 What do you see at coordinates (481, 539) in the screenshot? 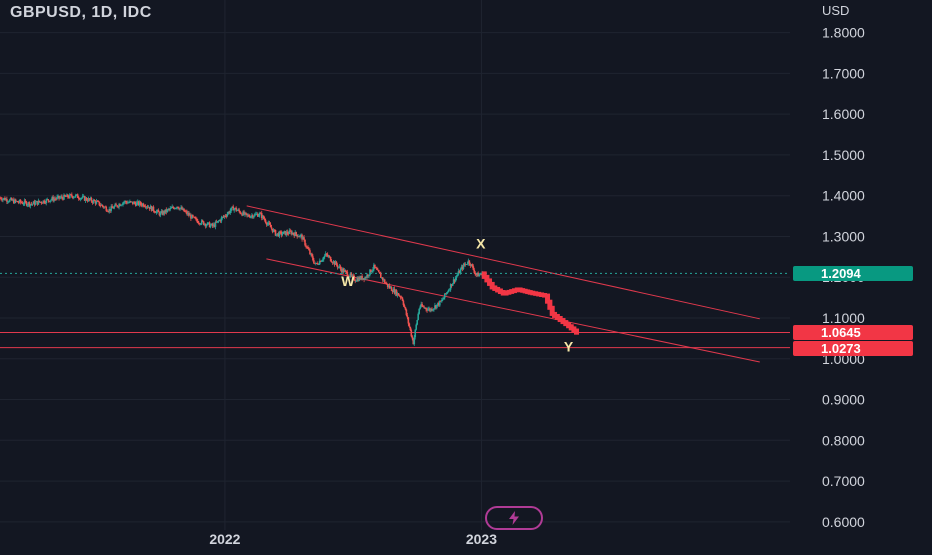
I see `x-tick-label: 2023` at bounding box center [481, 539].